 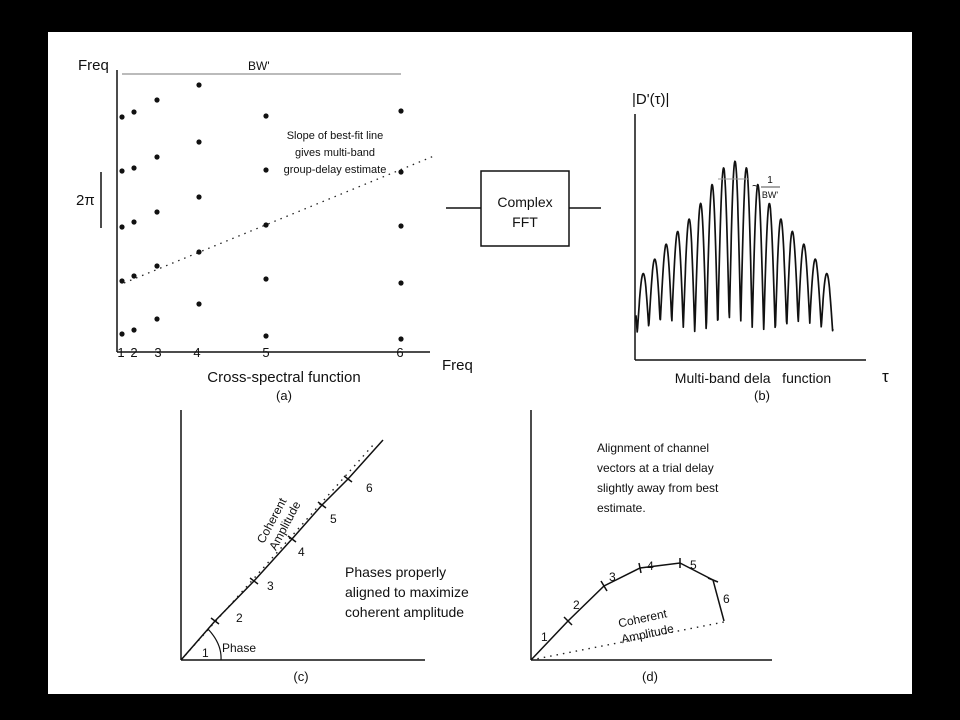 I want to click on misaligned-vectors, so click(x=627, y=611).